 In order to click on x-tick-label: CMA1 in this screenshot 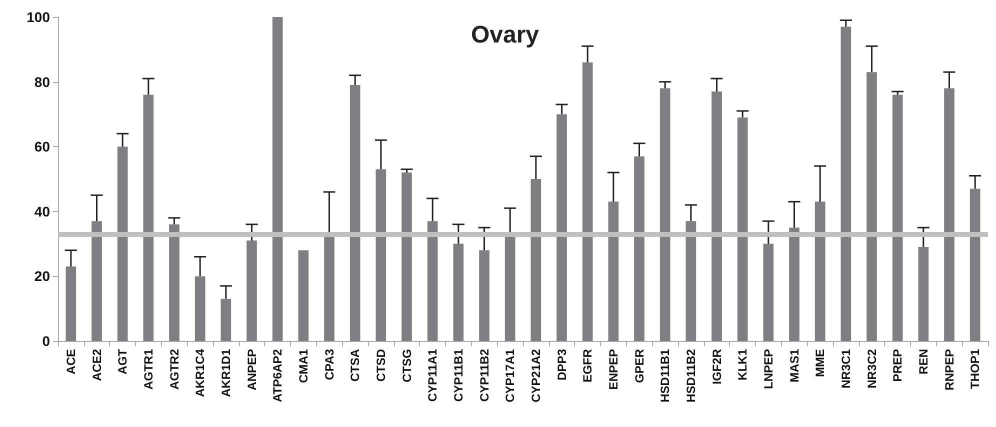, I will do `click(303, 366)`.